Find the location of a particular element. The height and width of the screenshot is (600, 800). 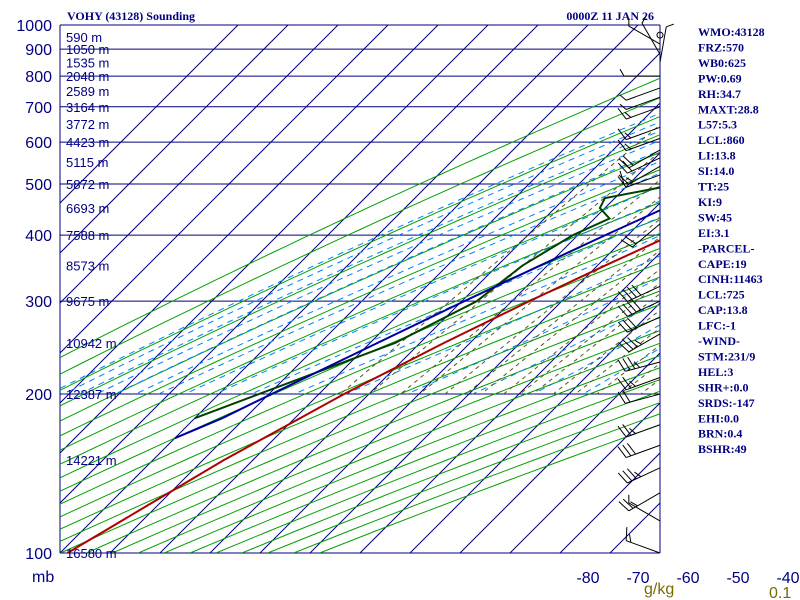

temperature-tick-label: -40 is located at coordinates (787, 578).